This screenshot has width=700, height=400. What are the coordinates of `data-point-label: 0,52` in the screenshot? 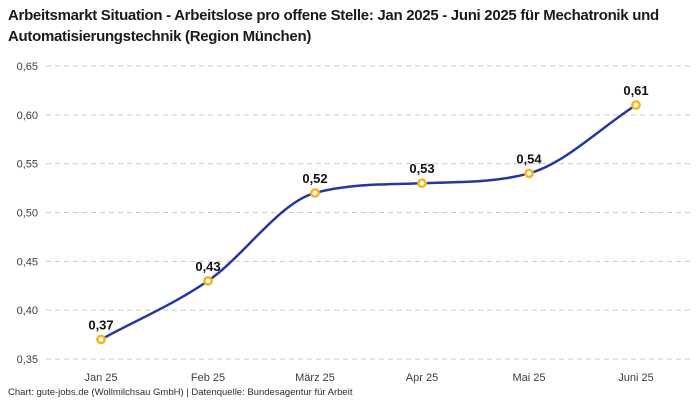 It's located at (314, 178).